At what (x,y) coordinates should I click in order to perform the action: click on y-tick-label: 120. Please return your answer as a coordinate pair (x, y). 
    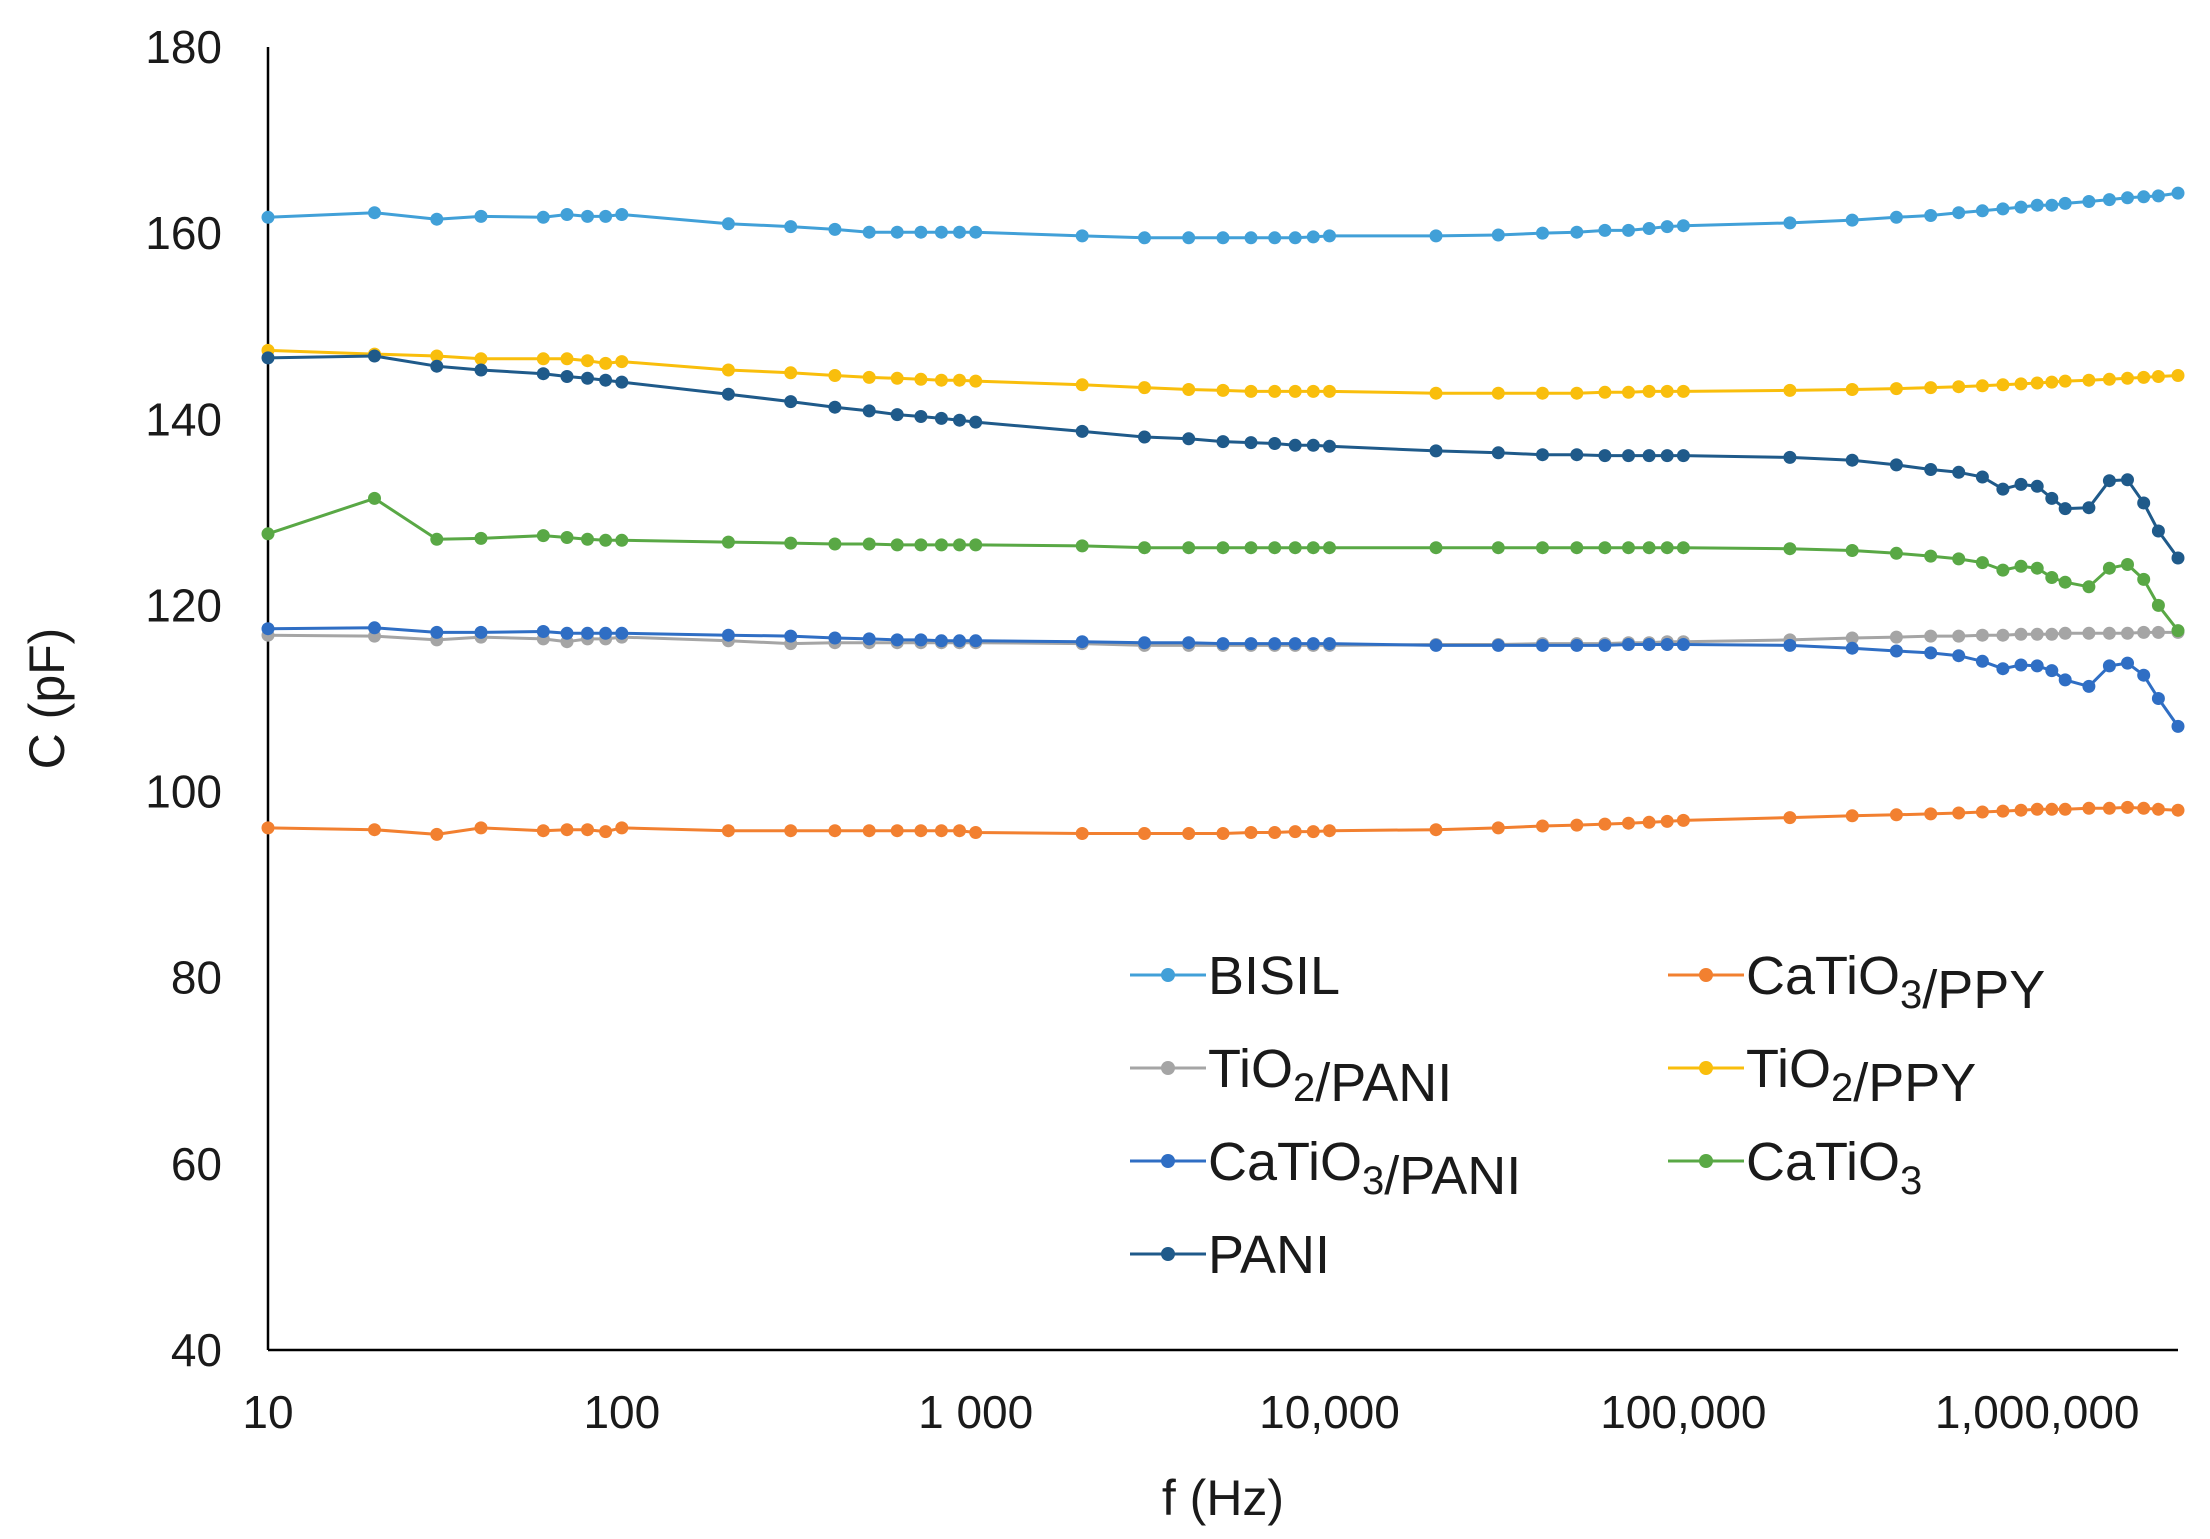
    Looking at the image, I should click on (183, 605).